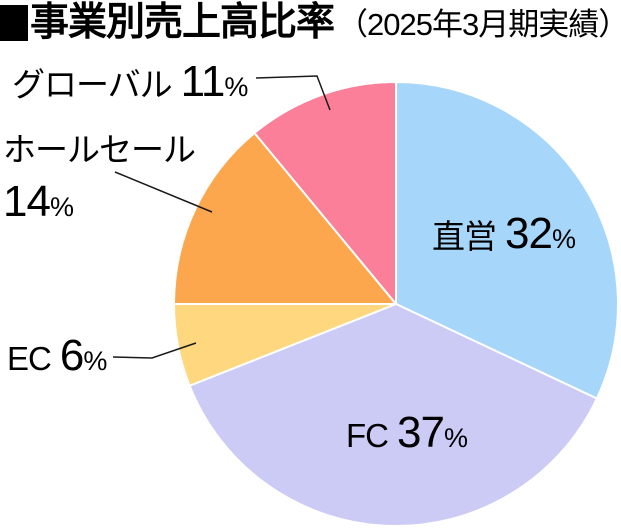  What do you see at coordinates (479, 24) in the screenshot?
I see `title-sub-text: （2025年3月期実績）` at bounding box center [479, 24].